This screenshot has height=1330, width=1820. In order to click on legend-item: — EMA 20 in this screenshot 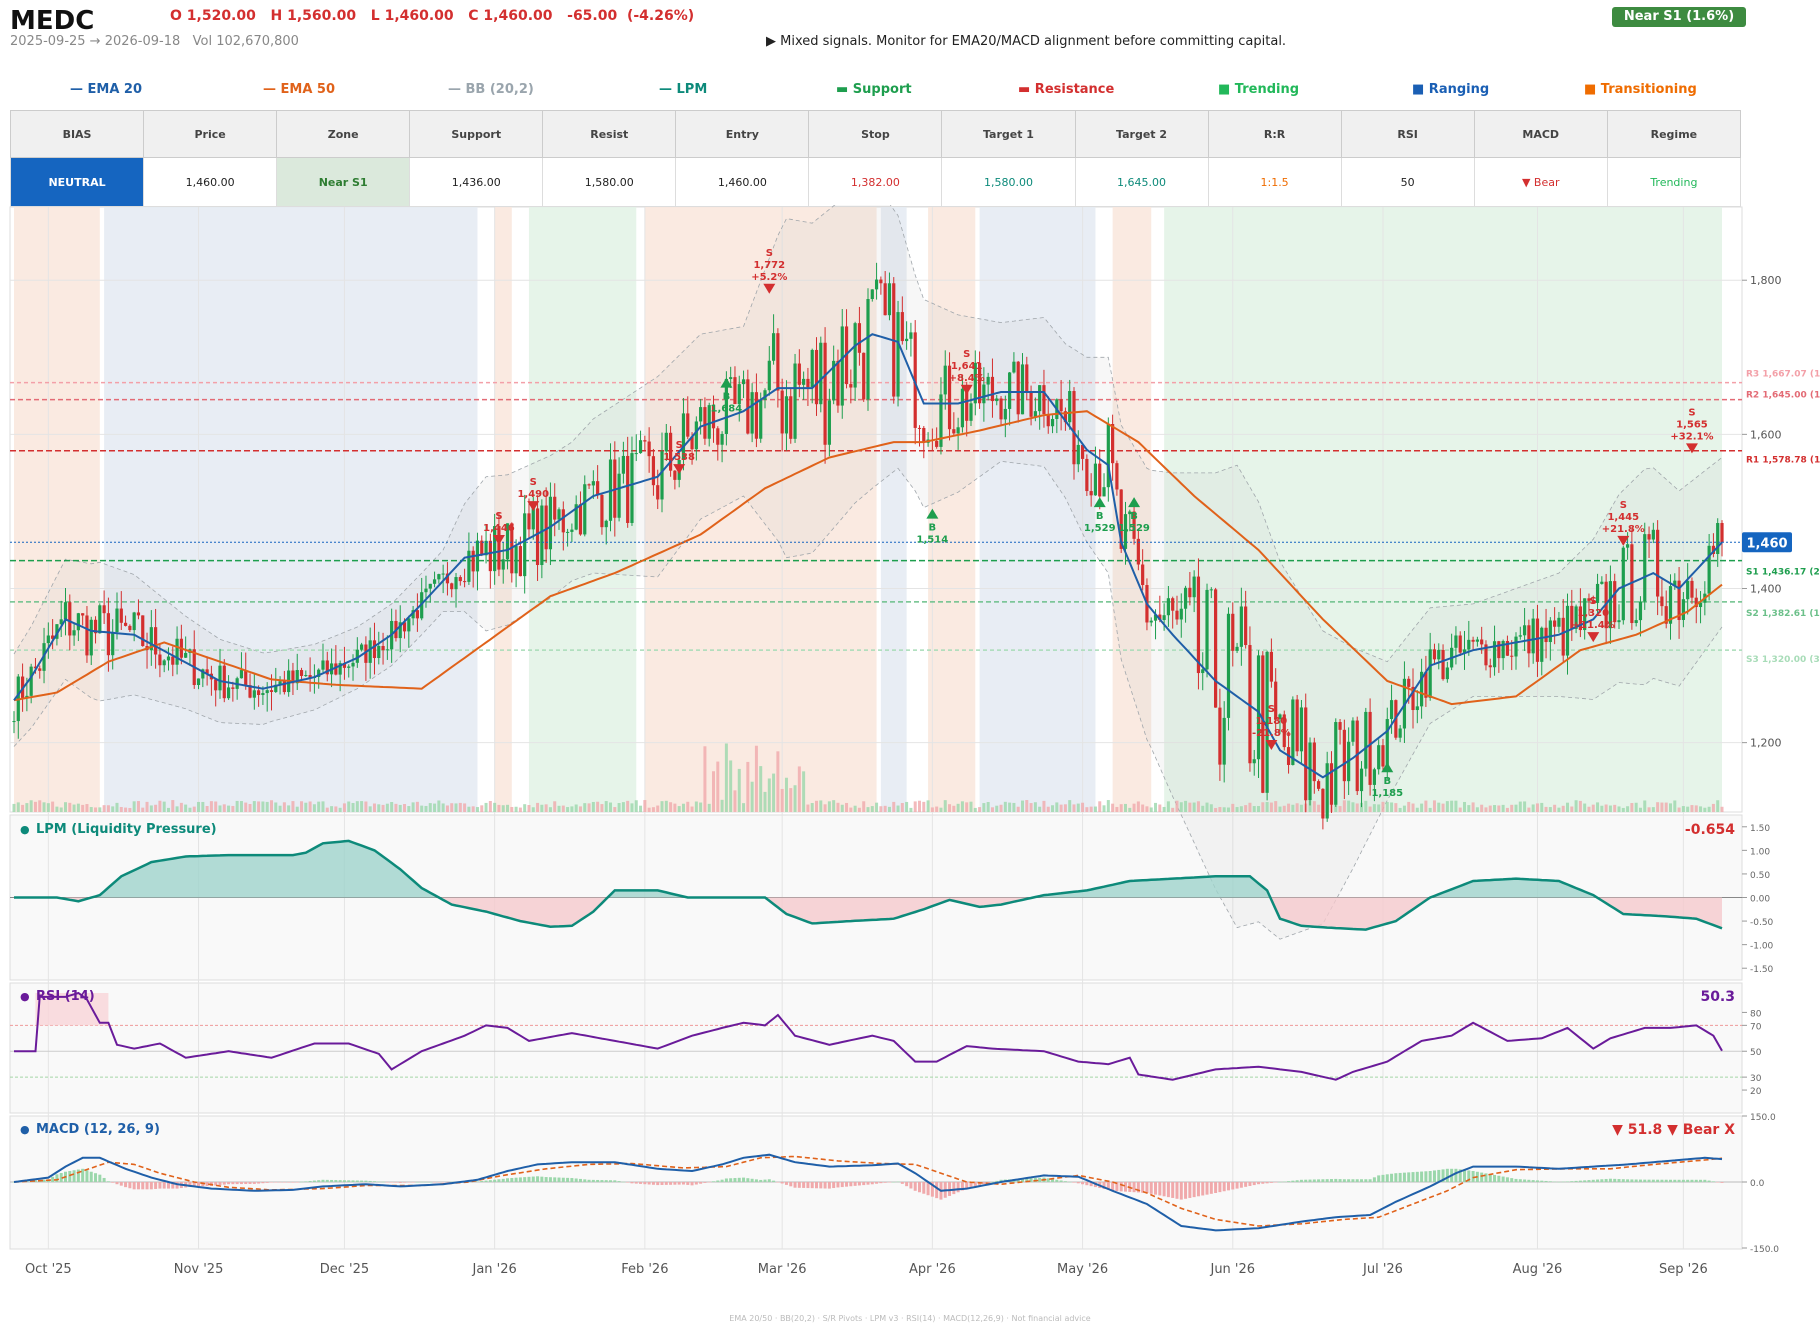, I will do `click(106, 89)`.